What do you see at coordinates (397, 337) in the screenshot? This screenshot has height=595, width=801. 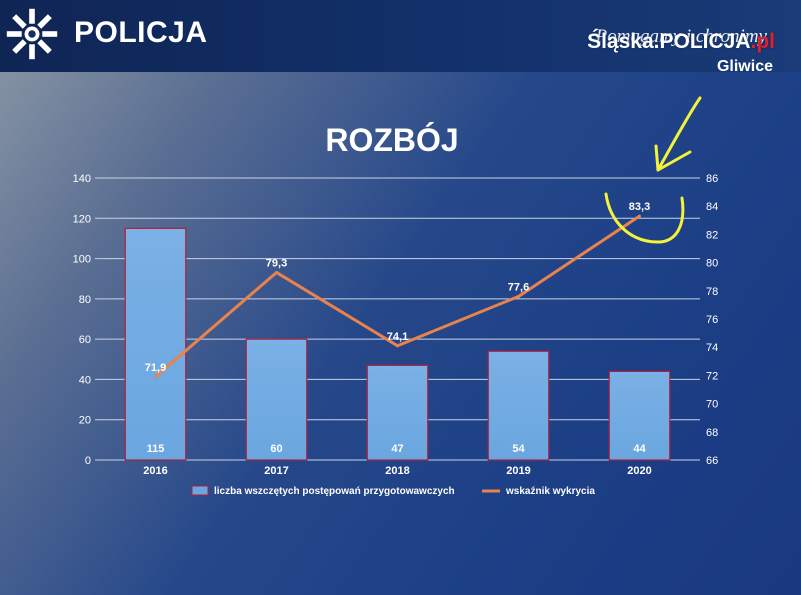 I see `line-value-label: 74,1` at bounding box center [397, 337].